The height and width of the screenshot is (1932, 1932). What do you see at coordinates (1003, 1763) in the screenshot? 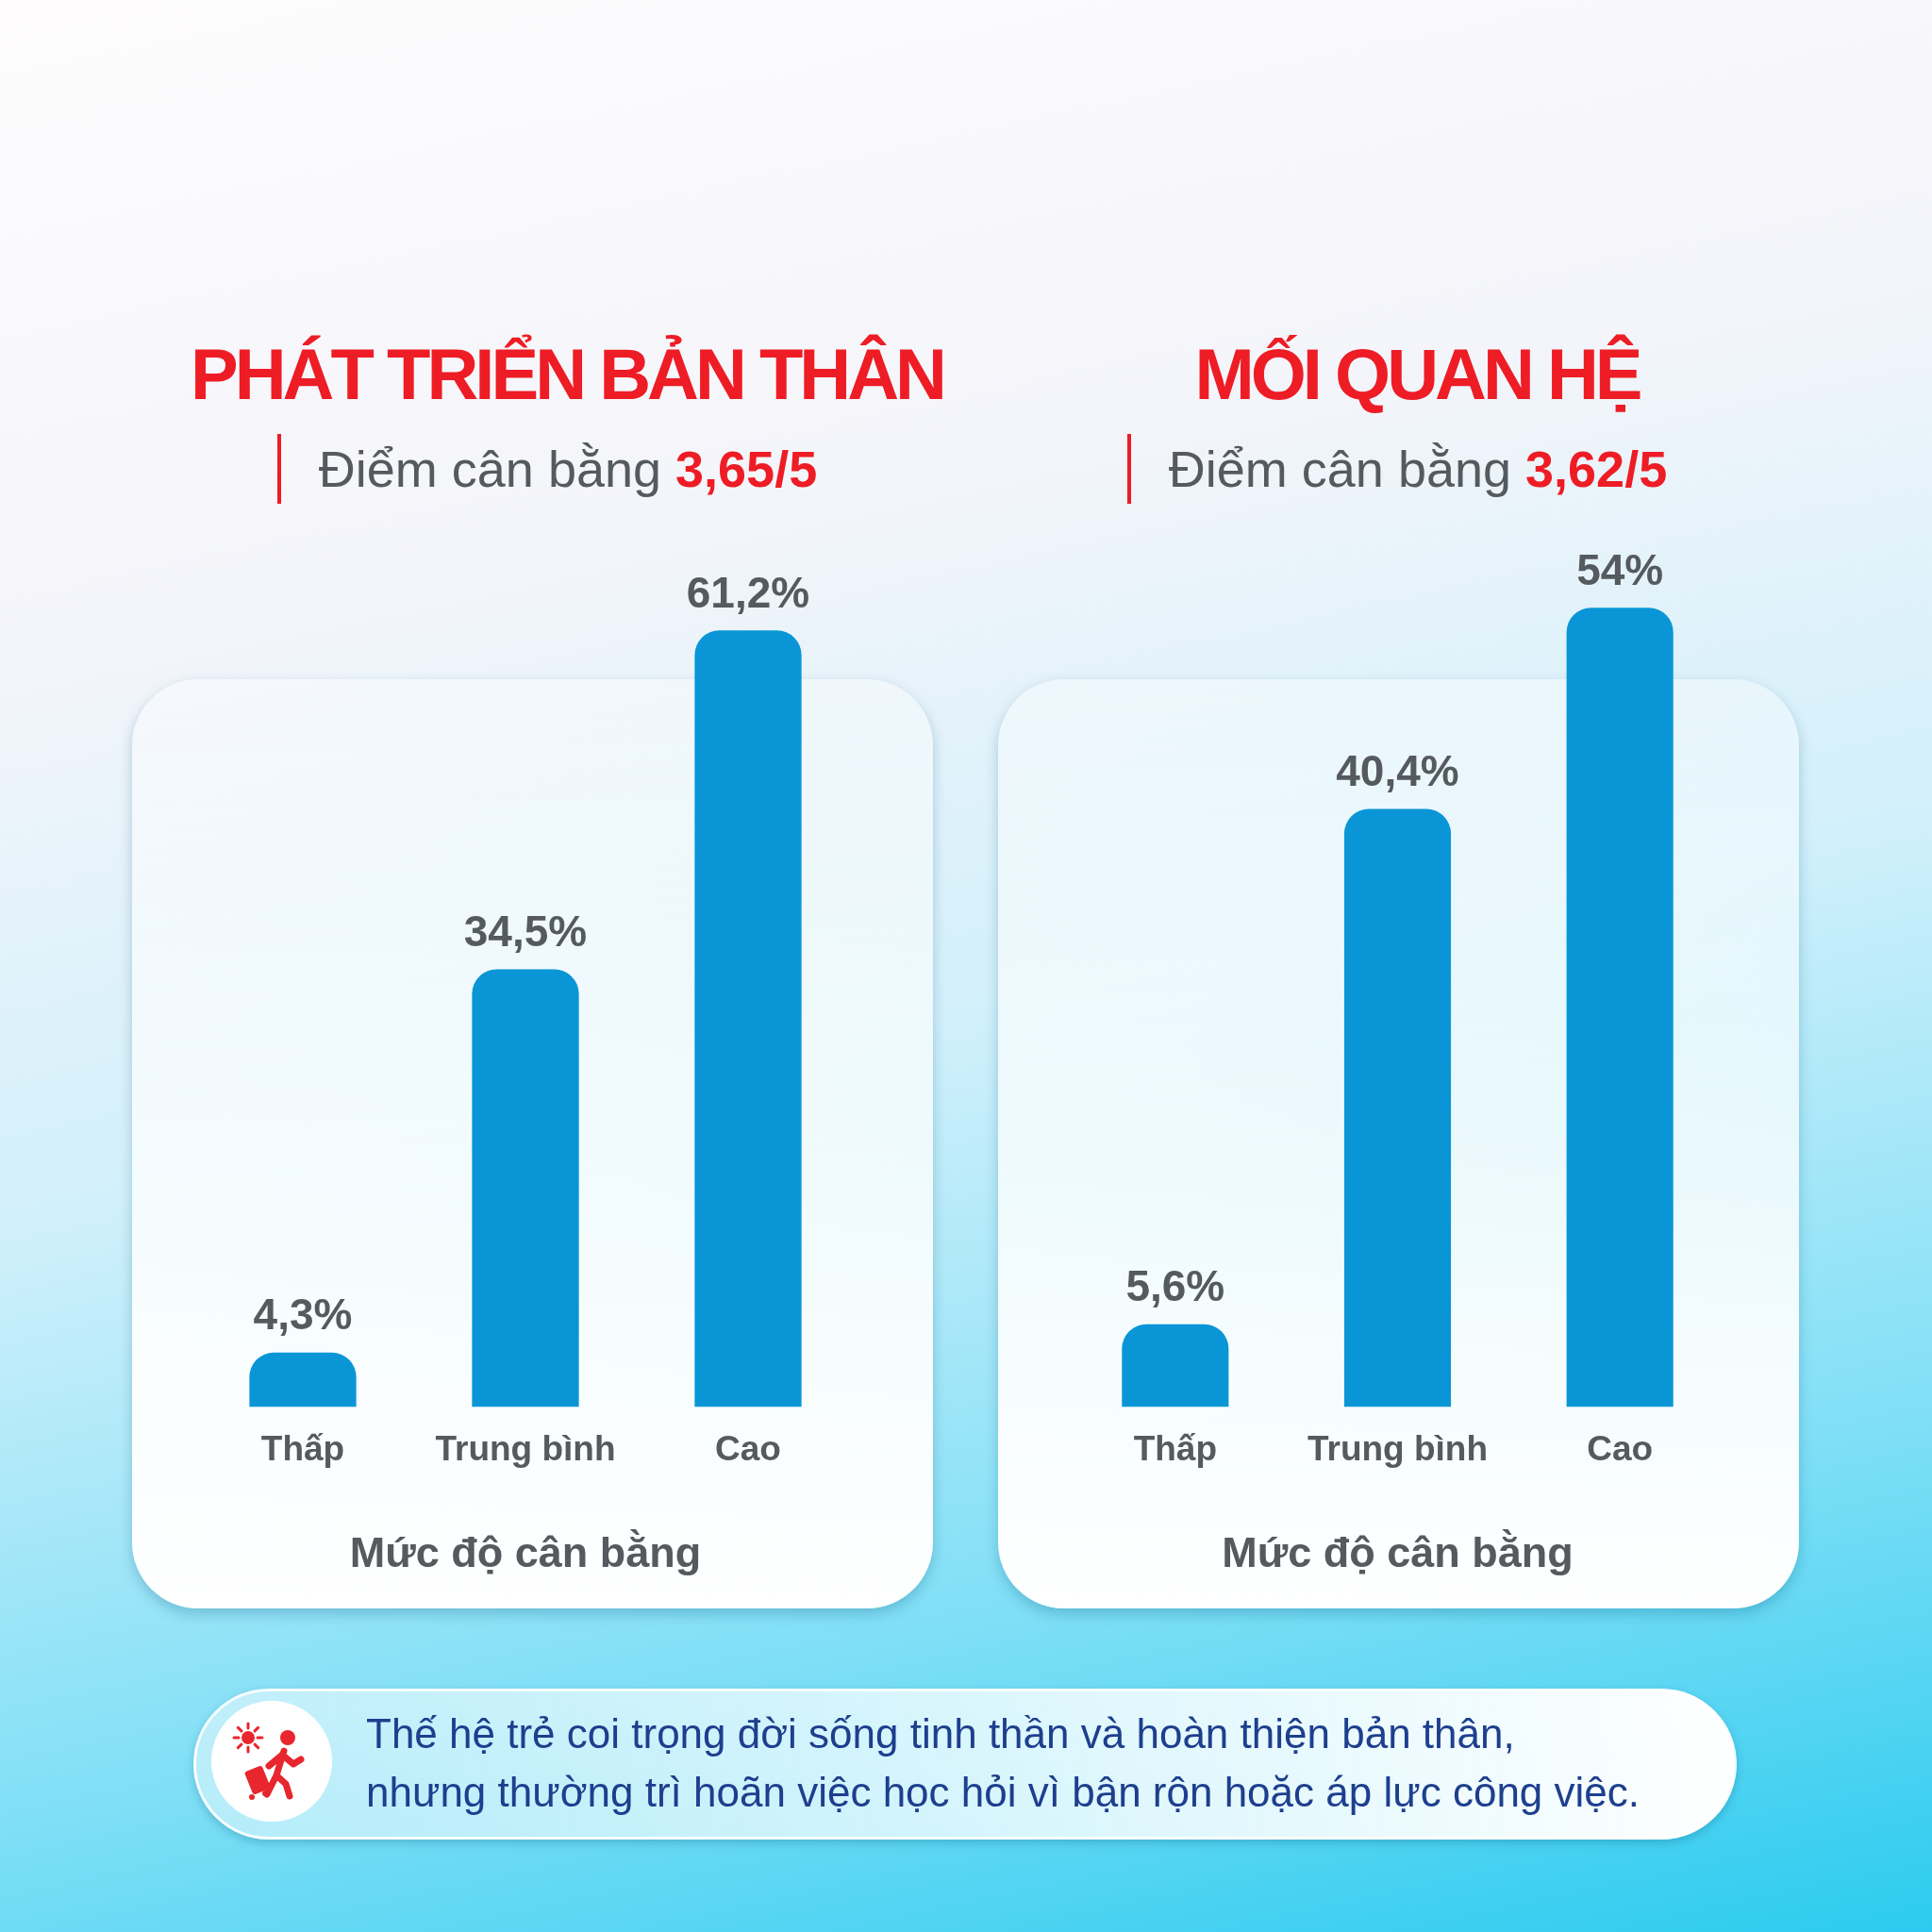
I see `text: Thế hệ trẻ coi trọng đời sống tinh thần và hoàn thiện bản thân, nhưng thường trì hoãn việc học hỏi vì bận rộn hoặc áp lực công việc.` at bounding box center [1003, 1763].